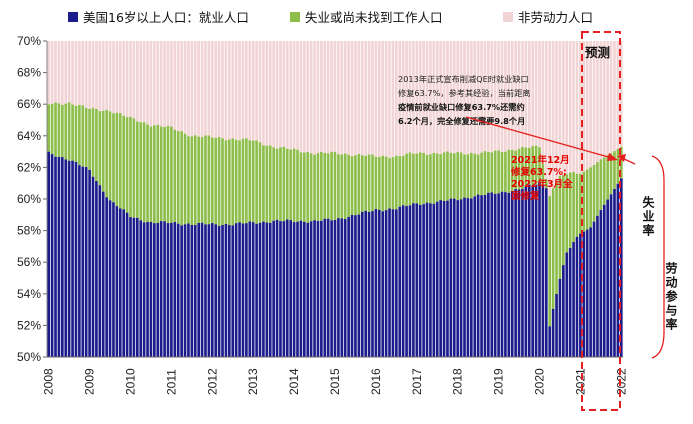 This screenshot has height=424, width=693. I want to click on legend-swatch-not-in-labor-force, so click(508, 17).